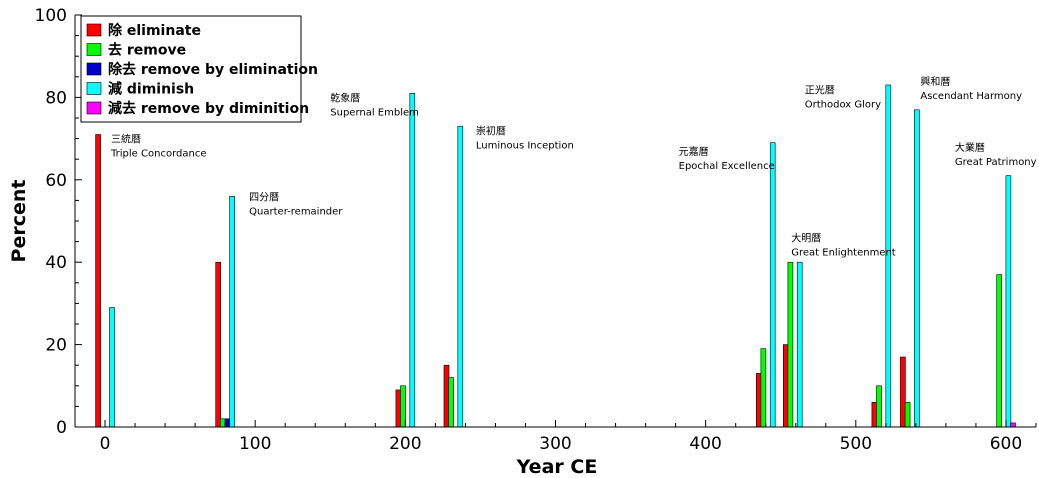  What do you see at coordinates (971, 96) in the screenshot?
I see `annotation-label-english: Ascendant Harmony` at bounding box center [971, 96].